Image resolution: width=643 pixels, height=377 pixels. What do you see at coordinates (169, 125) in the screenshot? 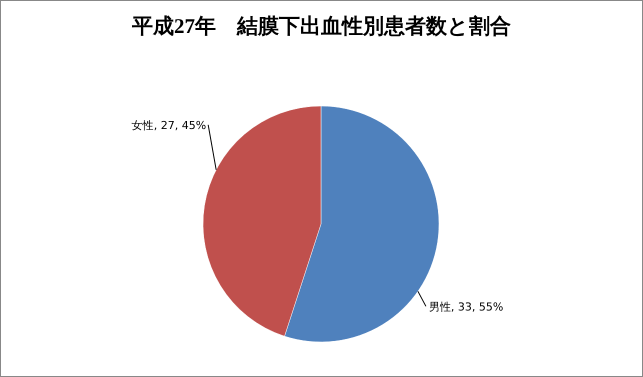
I see `slice-label: 女性, 27, 45%` at bounding box center [169, 125].